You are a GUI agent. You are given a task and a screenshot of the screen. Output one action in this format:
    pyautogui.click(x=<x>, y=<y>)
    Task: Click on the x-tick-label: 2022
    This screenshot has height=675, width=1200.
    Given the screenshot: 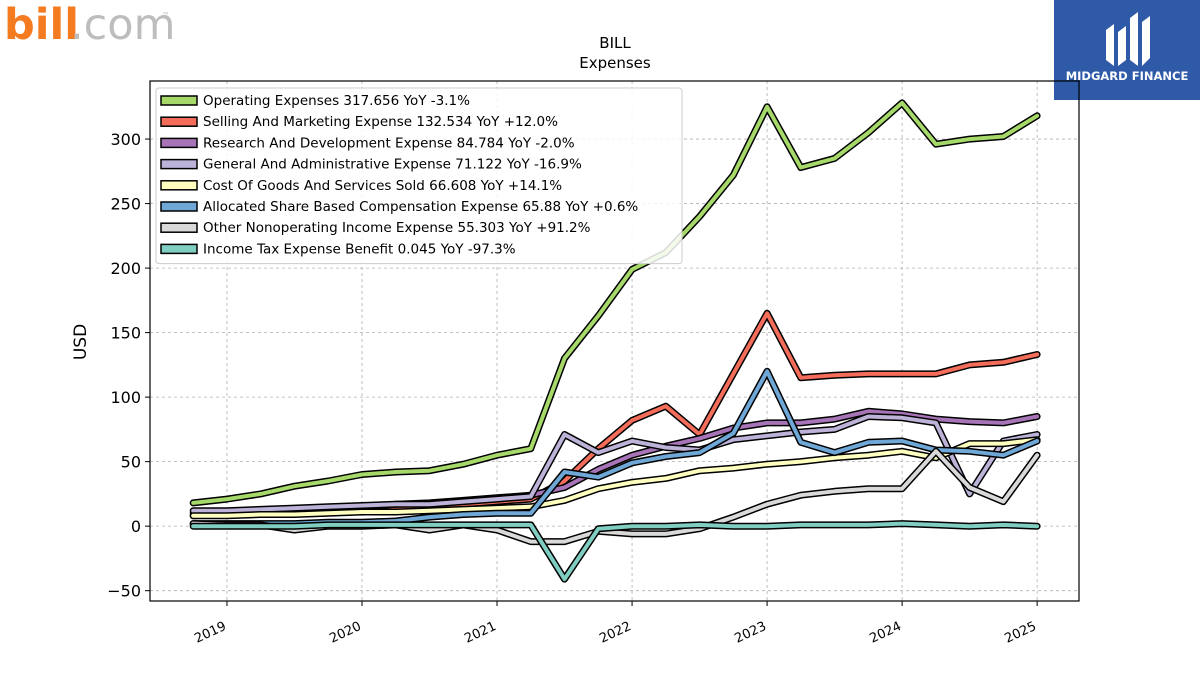 What is the action you would take?
    pyautogui.click(x=615, y=633)
    